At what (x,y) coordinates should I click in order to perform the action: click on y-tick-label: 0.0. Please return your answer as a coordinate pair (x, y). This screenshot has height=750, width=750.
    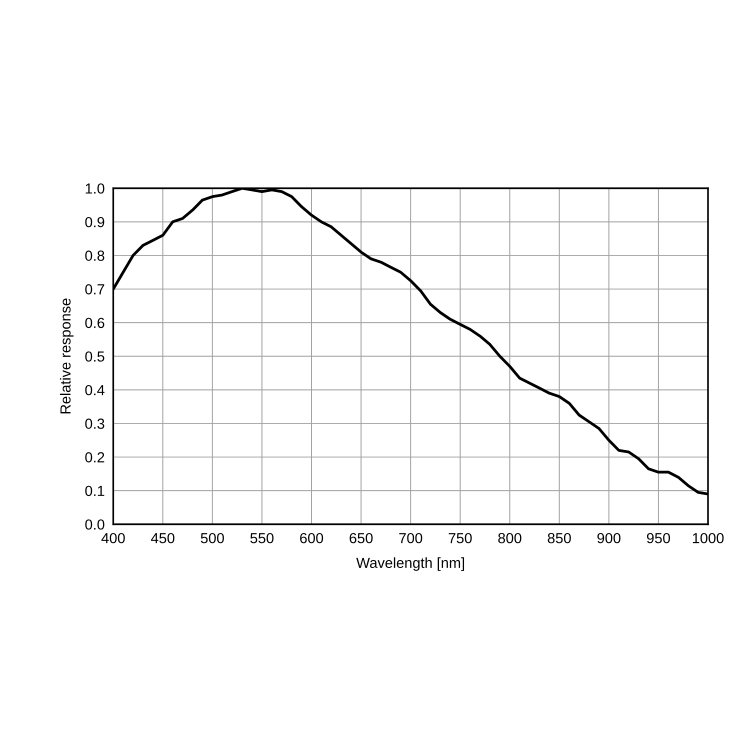
    Looking at the image, I should click on (94, 524).